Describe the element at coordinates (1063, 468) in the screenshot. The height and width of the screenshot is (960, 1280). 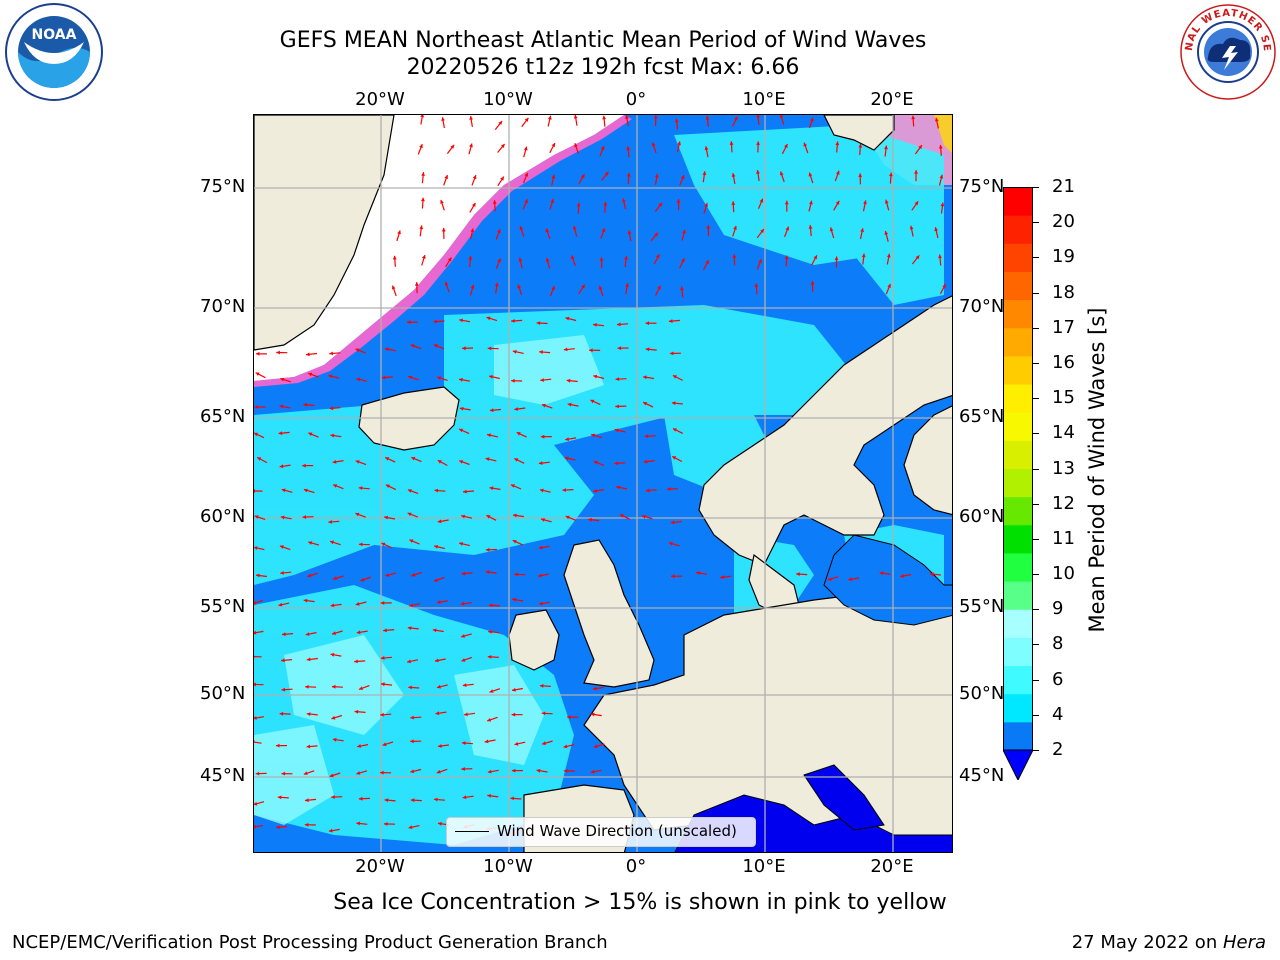
I see `colorbar-tick-label: 13` at that location.